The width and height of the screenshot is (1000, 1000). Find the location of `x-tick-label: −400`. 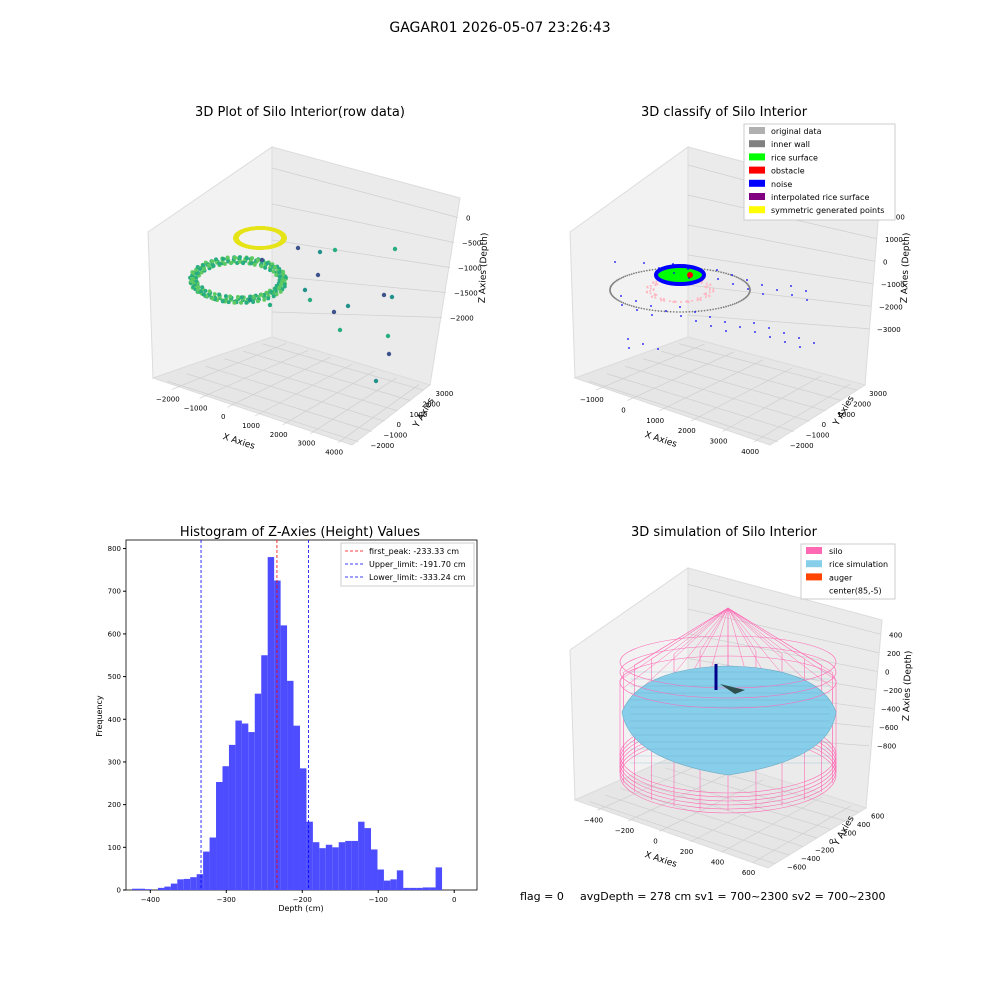

x-tick-label: −400 is located at coordinates (593, 820).